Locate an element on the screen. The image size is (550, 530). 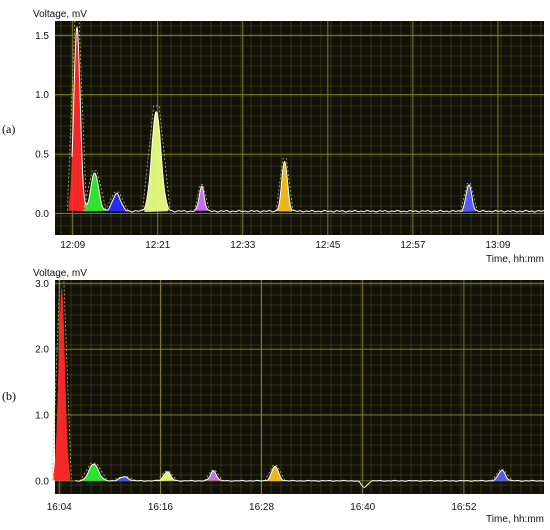
panel-b-ylabel: Voltage, mV is located at coordinates (60, 273).